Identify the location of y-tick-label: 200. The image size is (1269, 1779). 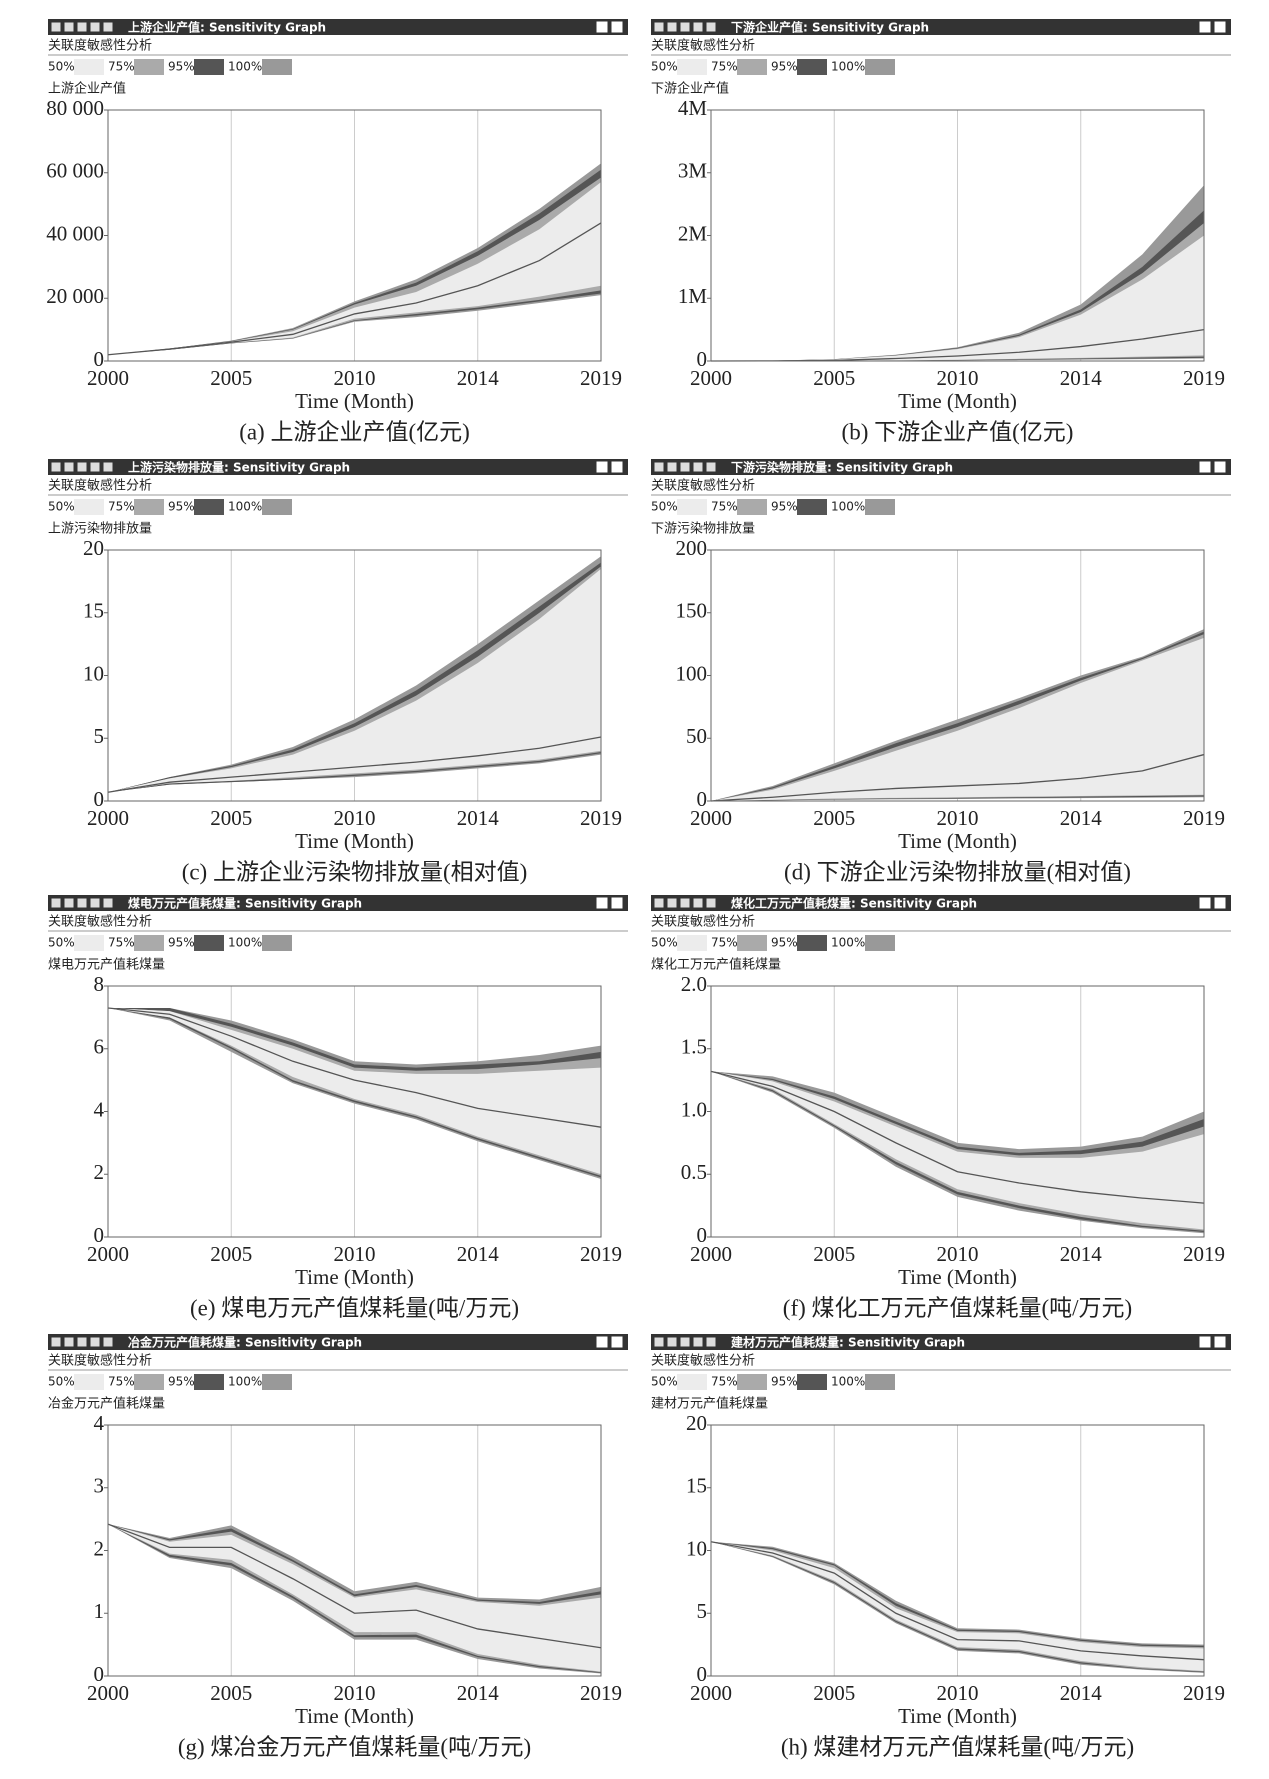
(692, 548).